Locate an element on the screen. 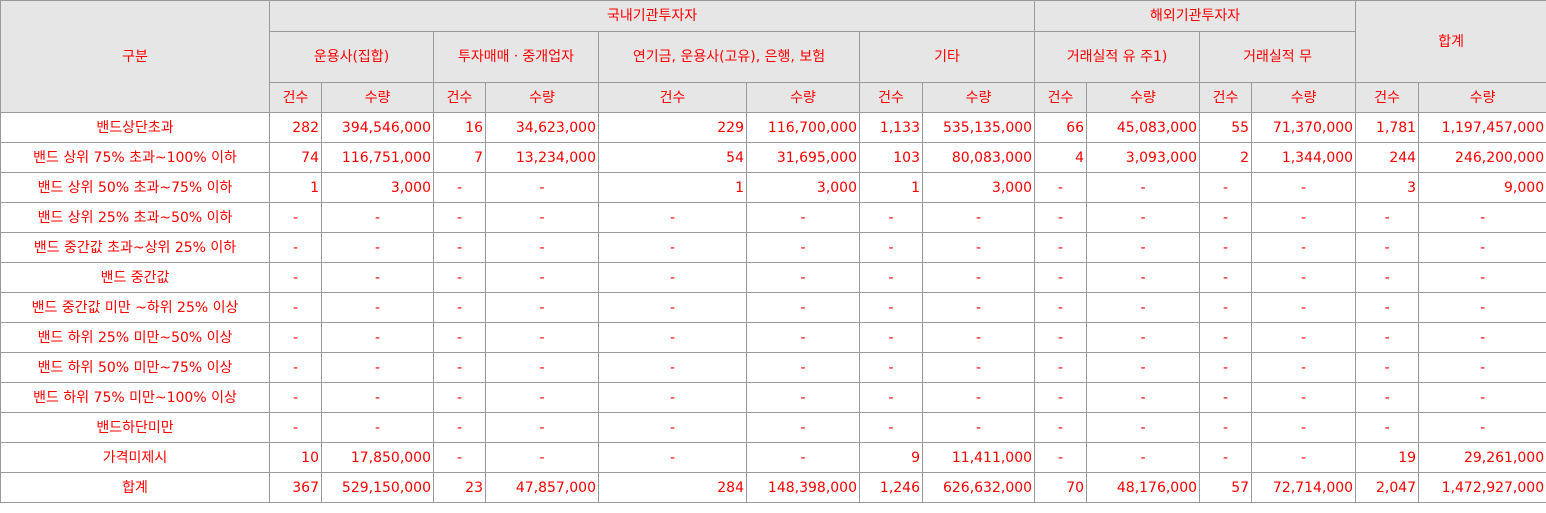  count-cell: 2 is located at coordinates (1226, 157).